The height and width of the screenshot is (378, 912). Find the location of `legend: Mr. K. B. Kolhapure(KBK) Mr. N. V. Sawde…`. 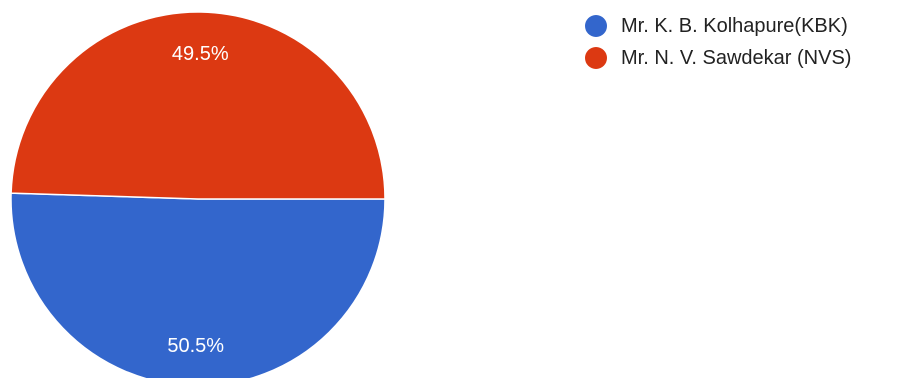

legend: Mr. K. B. Kolhapure(KBK) Mr. N. V. Sawde… is located at coordinates (718, 42).